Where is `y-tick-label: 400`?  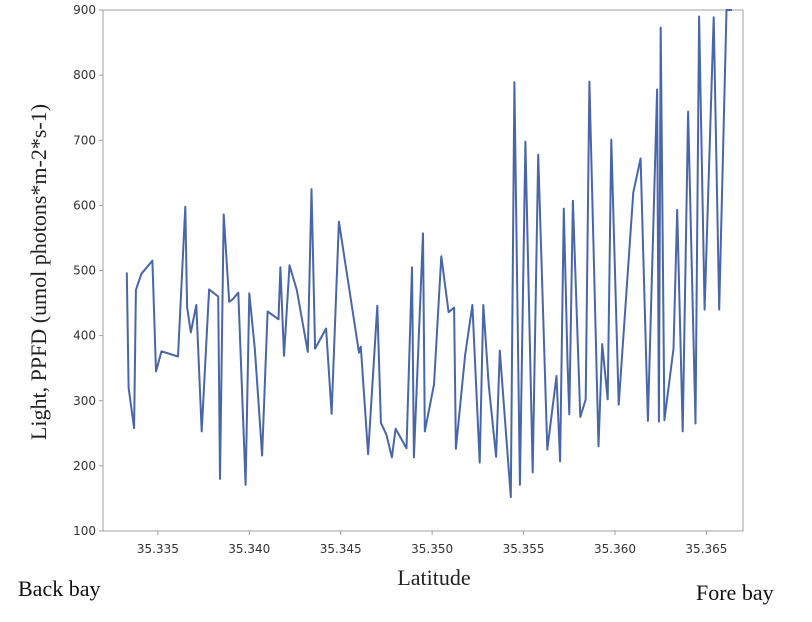
y-tick-label: 400 is located at coordinates (84, 336).